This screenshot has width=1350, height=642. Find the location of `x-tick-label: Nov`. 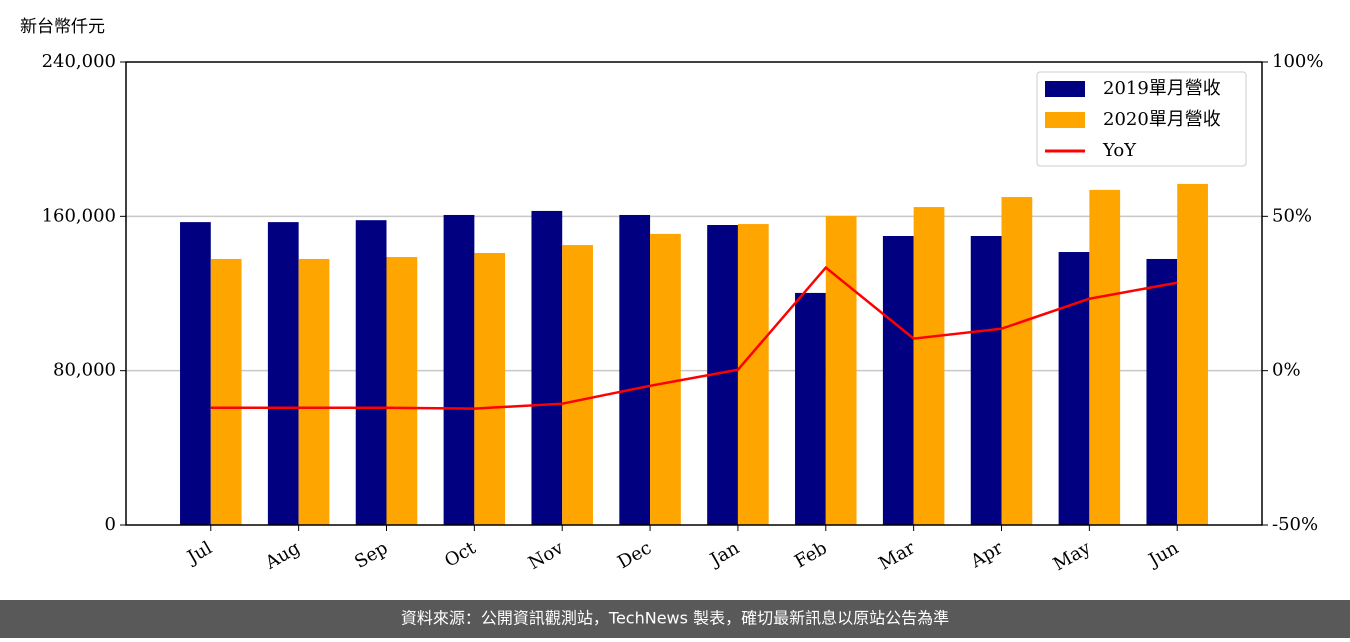

x-tick-label: Nov is located at coordinates (546, 555).